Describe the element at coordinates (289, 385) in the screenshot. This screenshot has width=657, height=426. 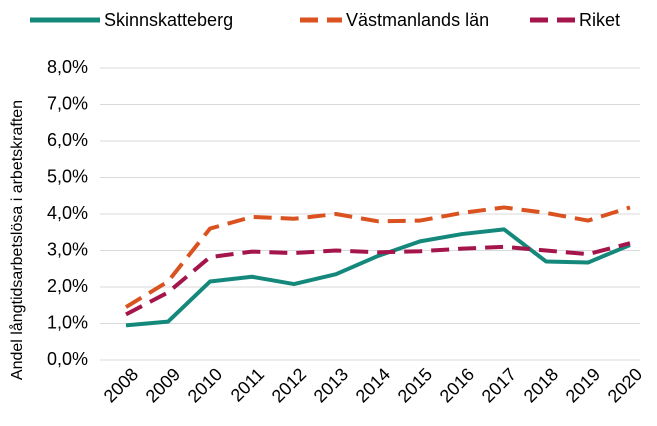
I see `x-tick-label: 2012` at that location.